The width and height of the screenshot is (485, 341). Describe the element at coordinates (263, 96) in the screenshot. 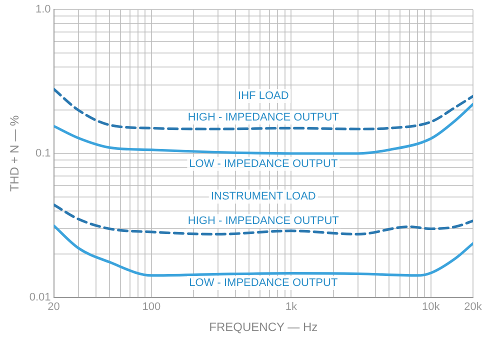

I see `annotation: IHF LOAD` at that location.